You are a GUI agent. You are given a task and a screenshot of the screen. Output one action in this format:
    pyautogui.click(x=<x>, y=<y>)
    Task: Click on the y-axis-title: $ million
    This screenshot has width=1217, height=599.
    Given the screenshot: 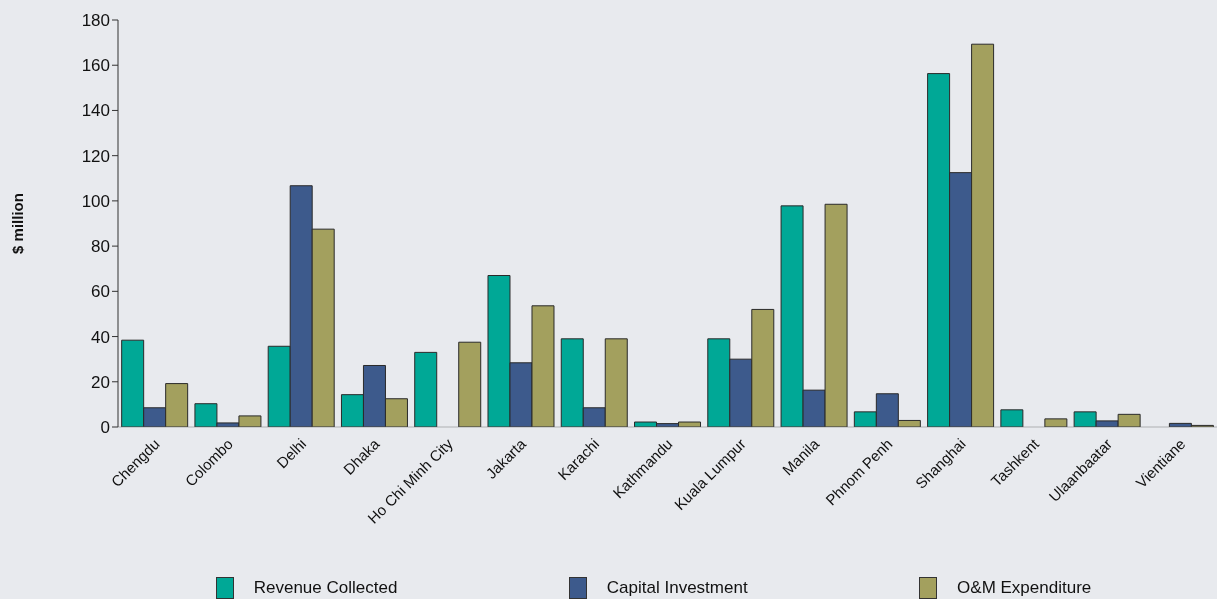 What is the action you would take?
    pyautogui.click(x=18, y=223)
    